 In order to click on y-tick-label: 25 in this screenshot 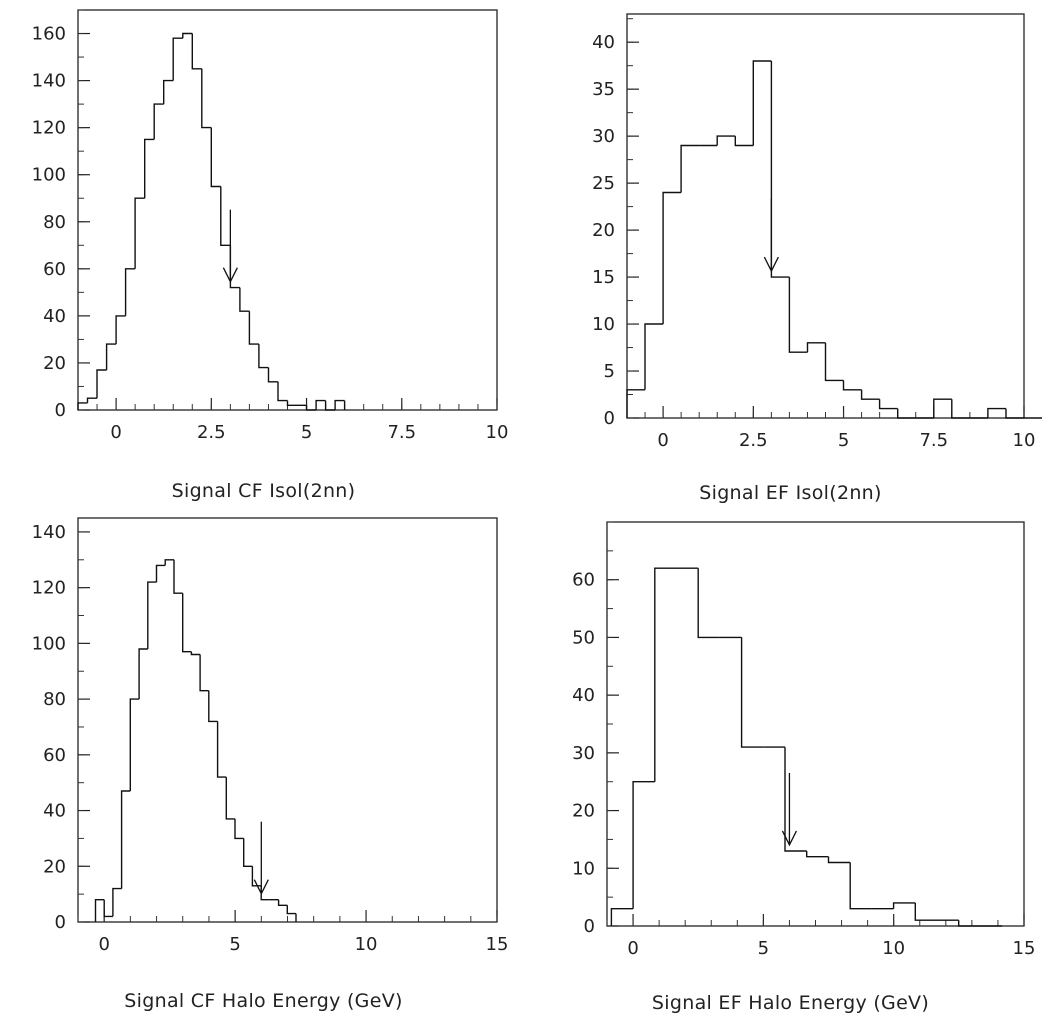, I will do `click(603, 183)`.